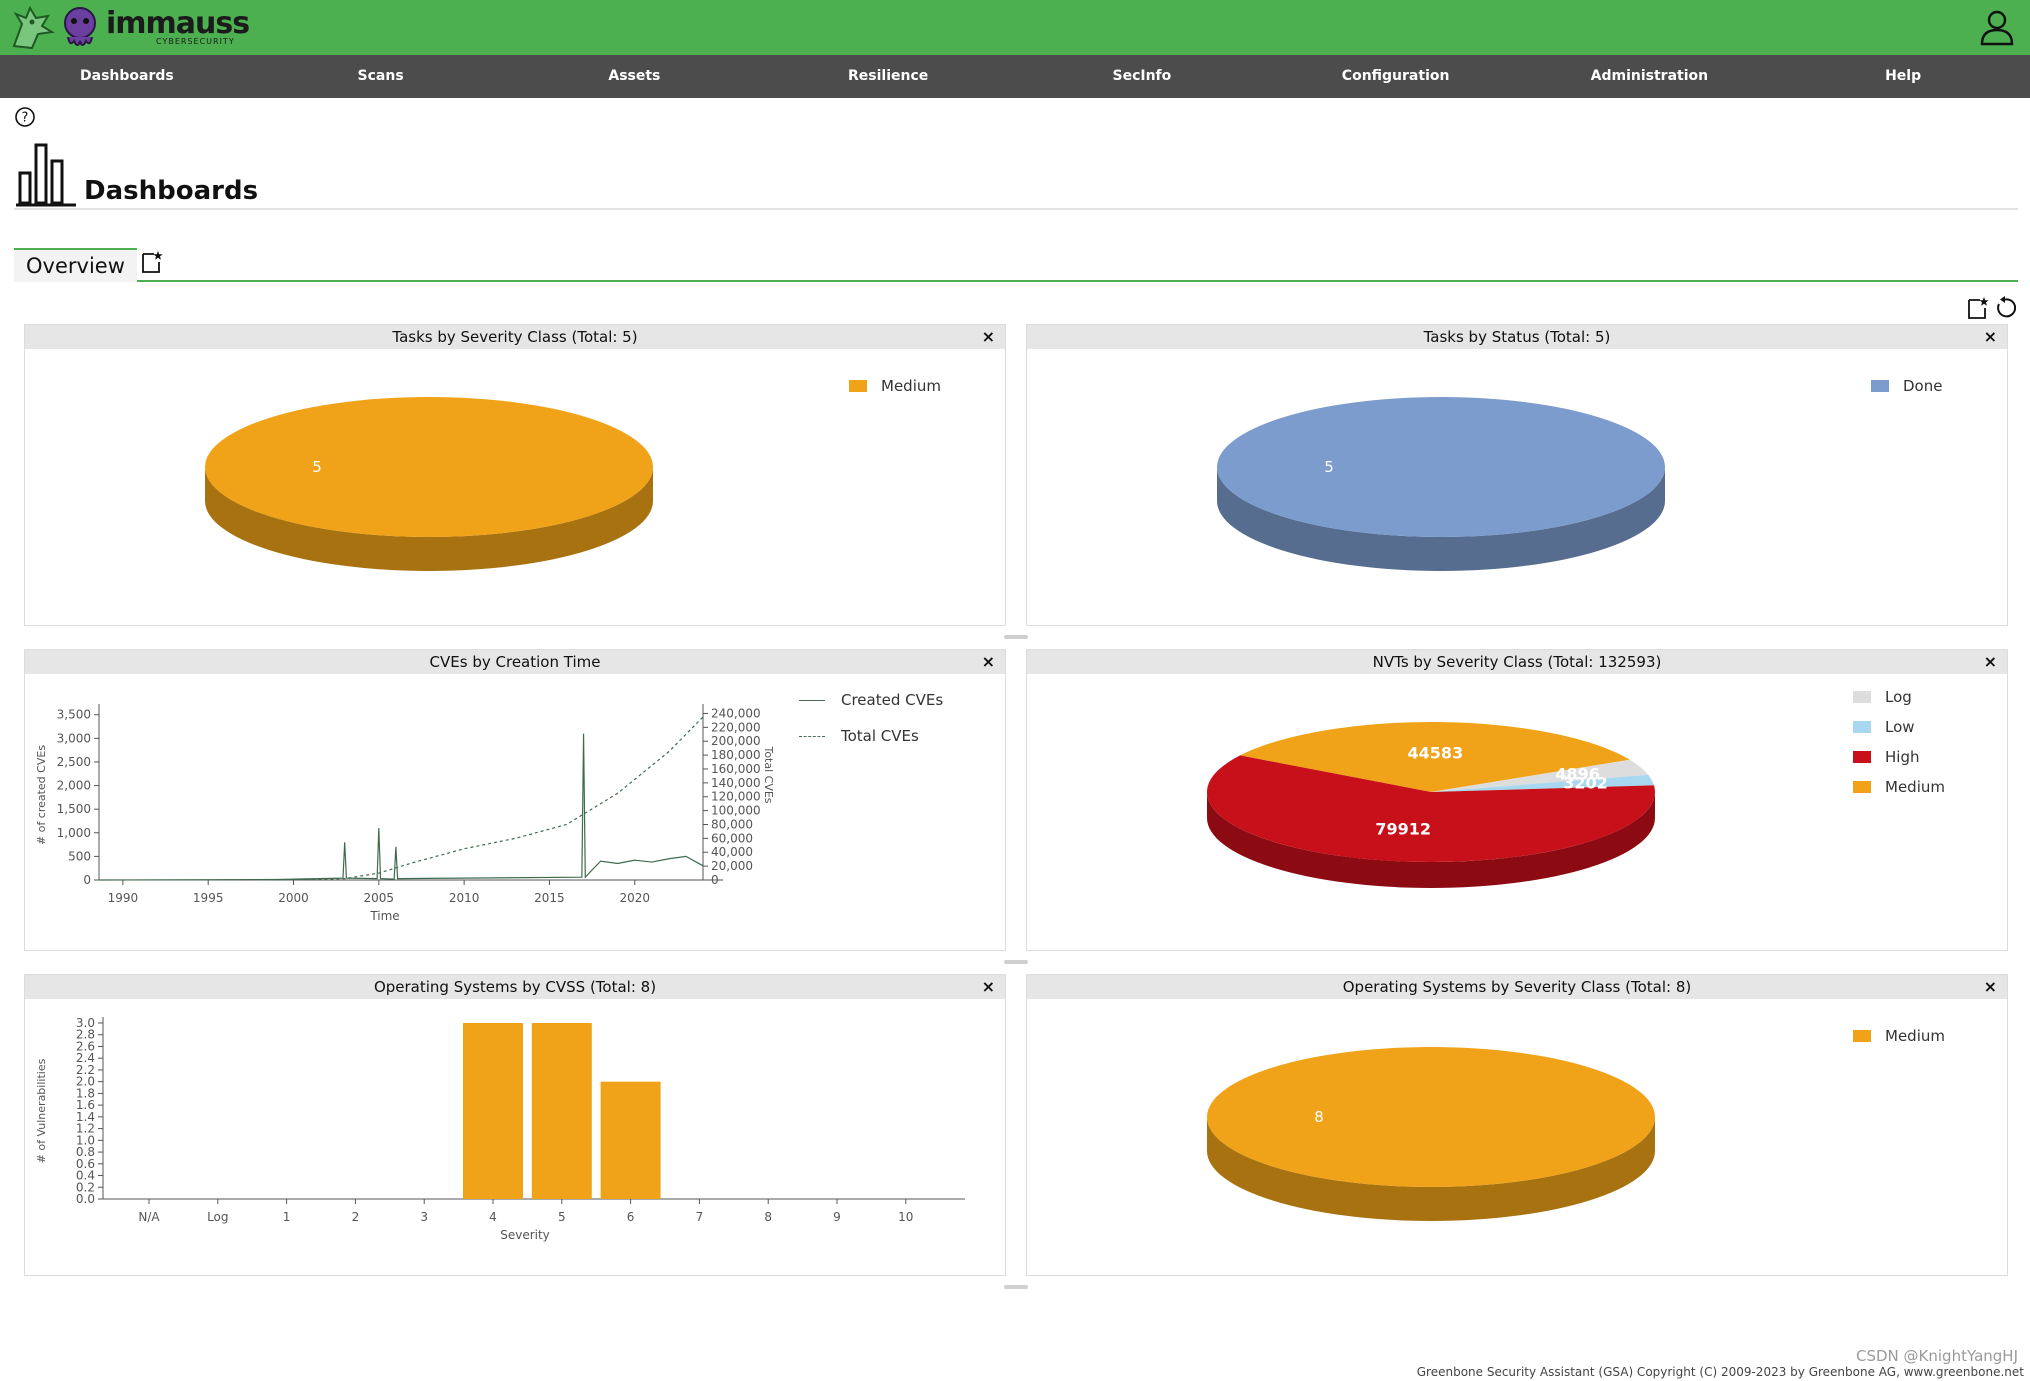 This screenshot has height=1381, width=2030. I want to click on panel-header: Operating Systems by CVSS (Total: 8) ×, so click(515, 987).